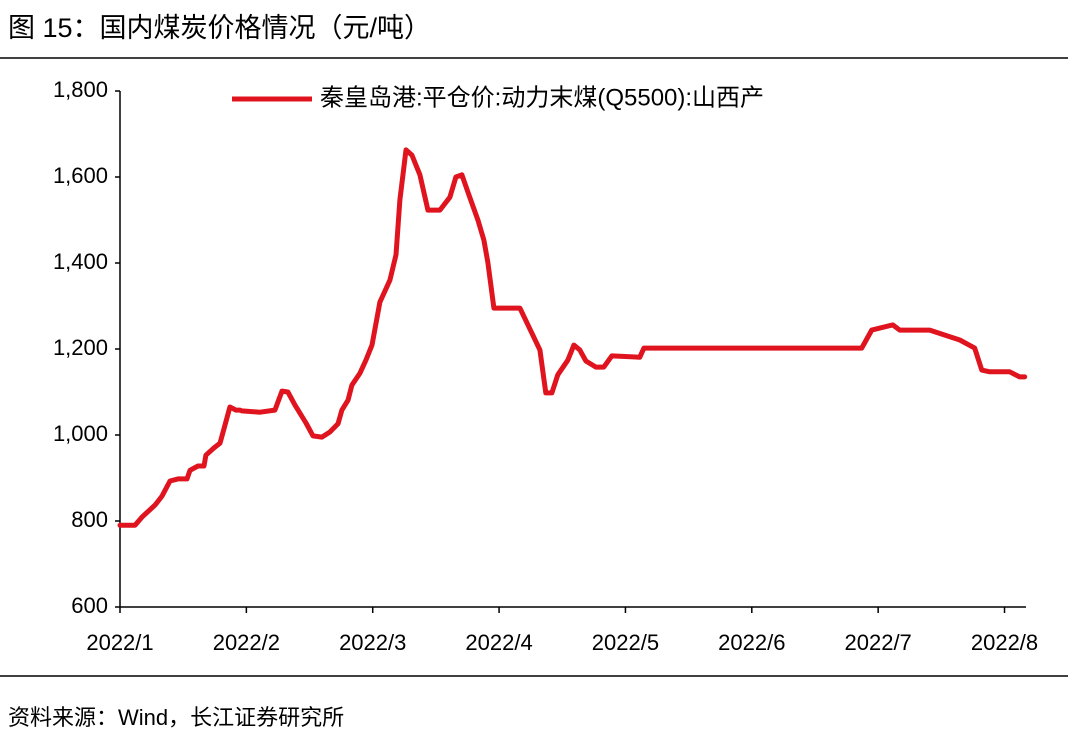  What do you see at coordinates (80, 175) in the screenshot?
I see `y-tick-label: 1,600` at bounding box center [80, 175].